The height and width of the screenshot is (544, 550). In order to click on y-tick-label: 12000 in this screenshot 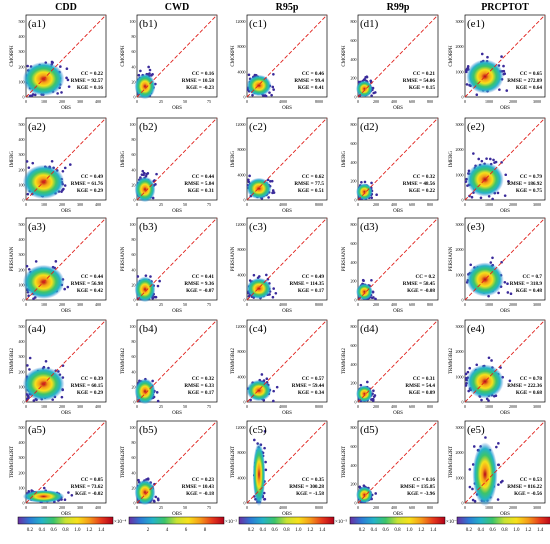, I will do `click(241, 124)`.